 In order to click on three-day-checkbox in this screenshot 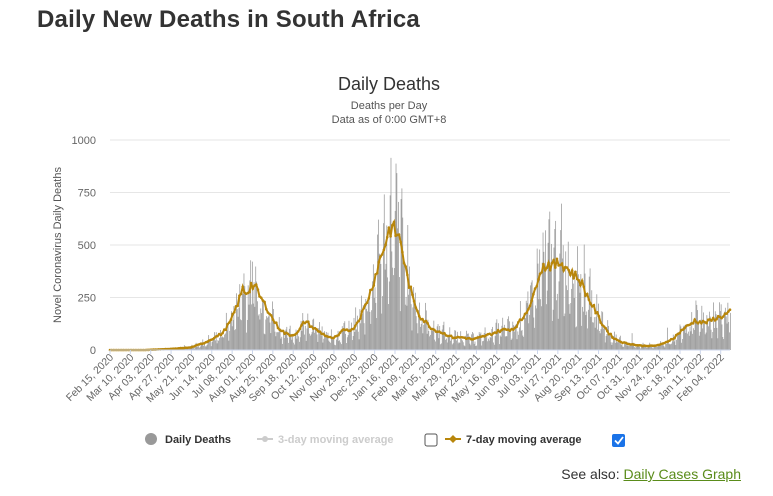, I will do `click(431, 440)`.